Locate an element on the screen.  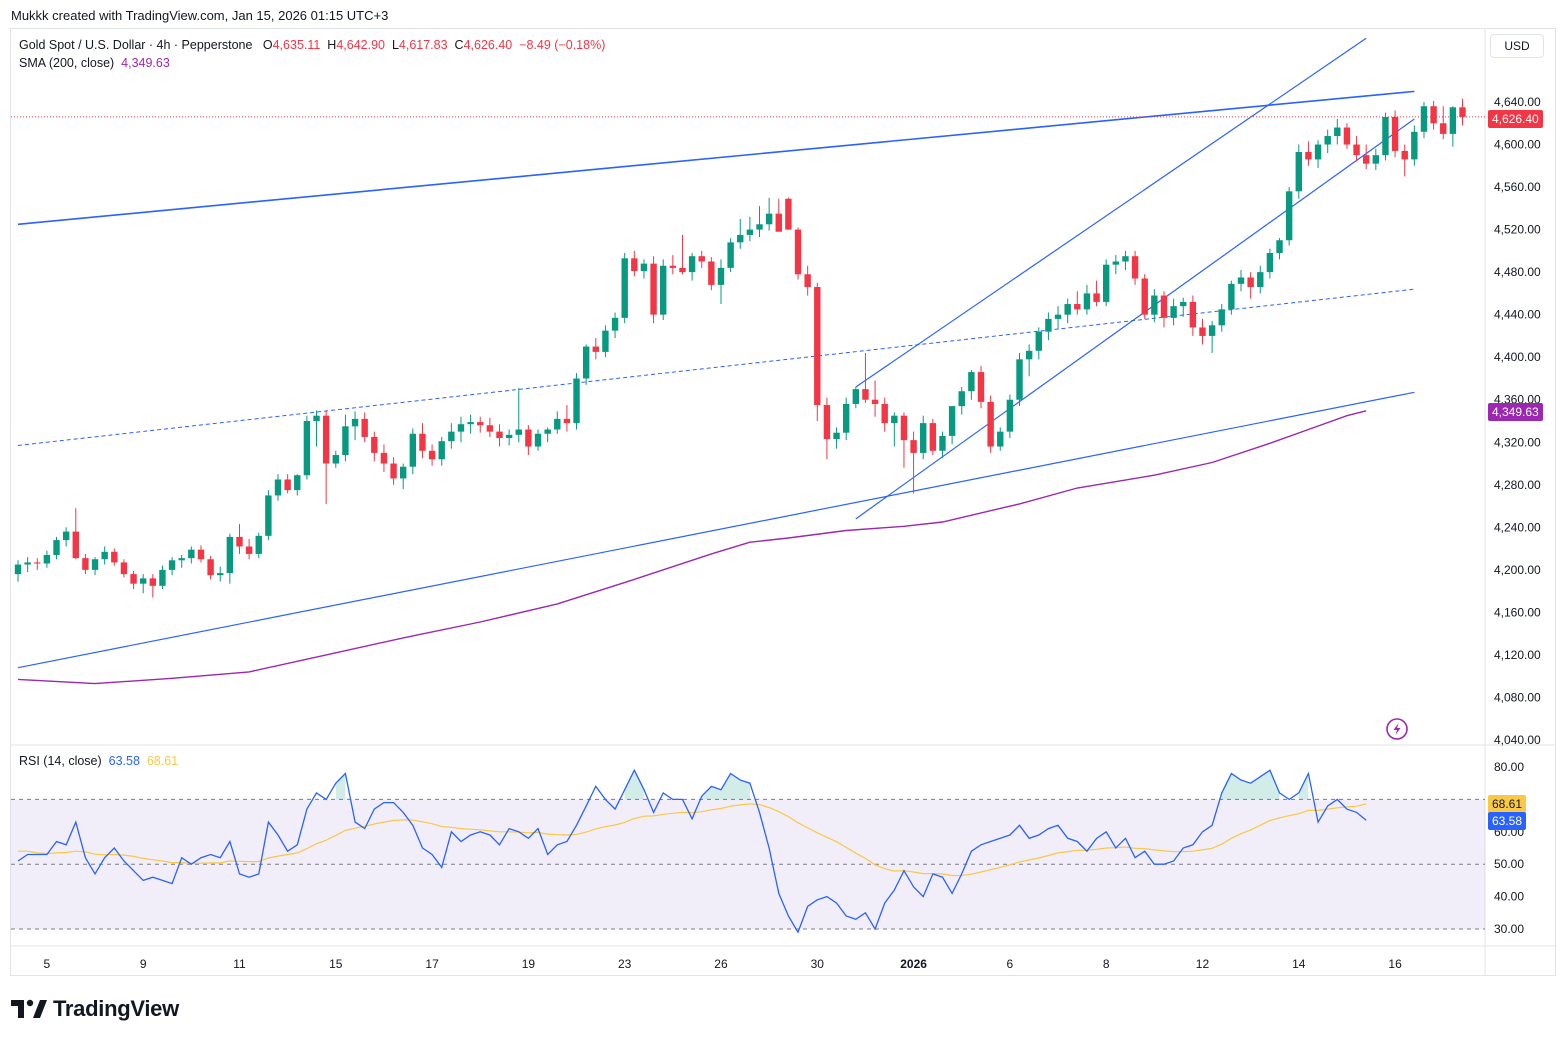
time-tick-label: 17 is located at coordinates (432, 964).